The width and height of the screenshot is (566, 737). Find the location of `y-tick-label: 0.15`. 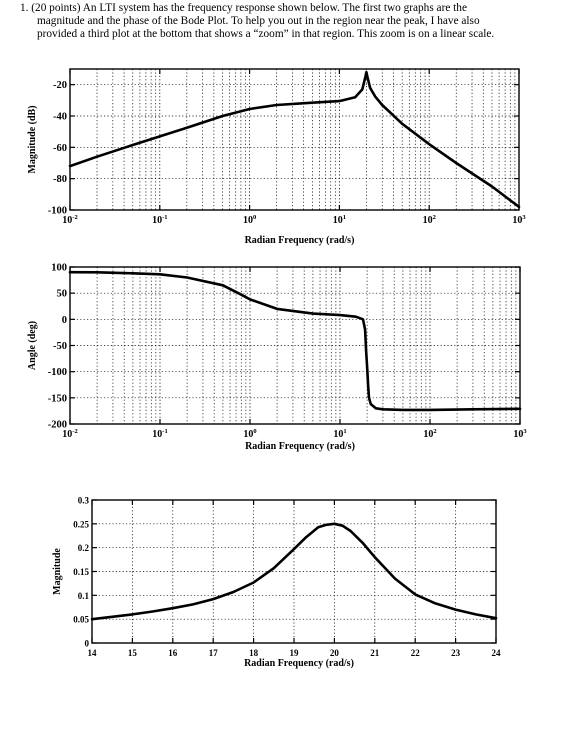

y-tick-label: 0.15 is located at coordinates (81, 572).